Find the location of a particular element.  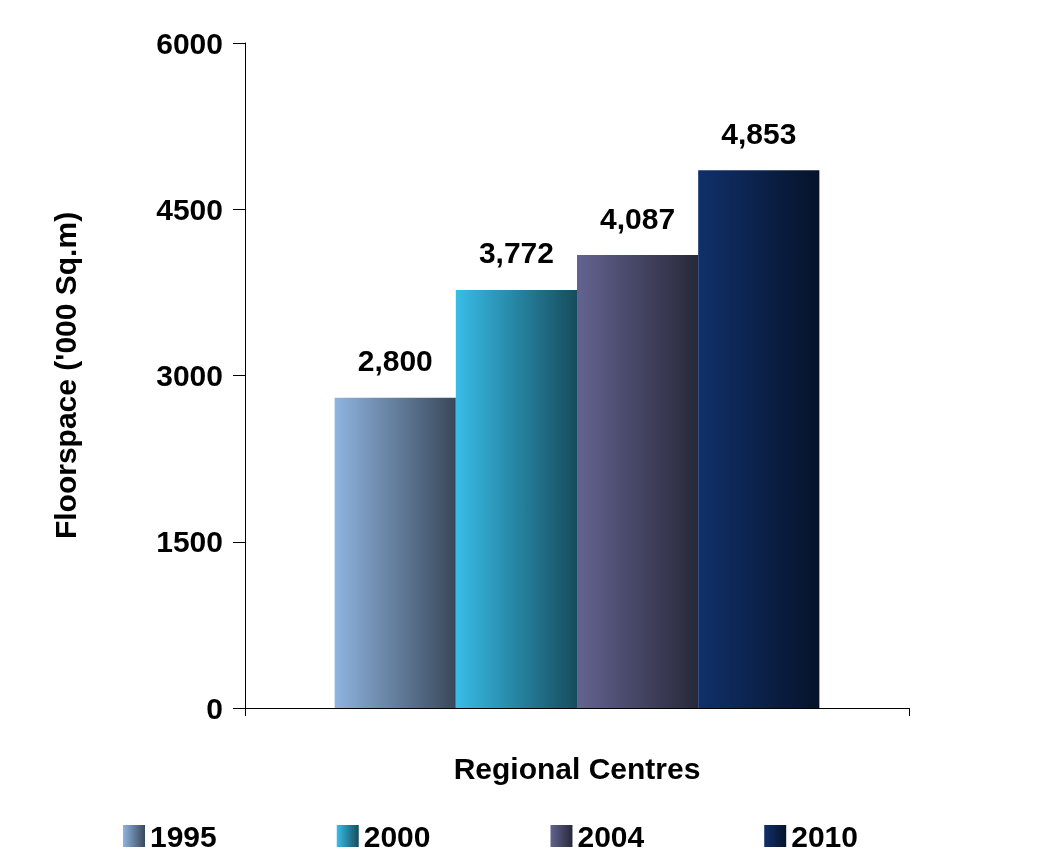

data-label: 3,772 is located at coordinates (516, 253).